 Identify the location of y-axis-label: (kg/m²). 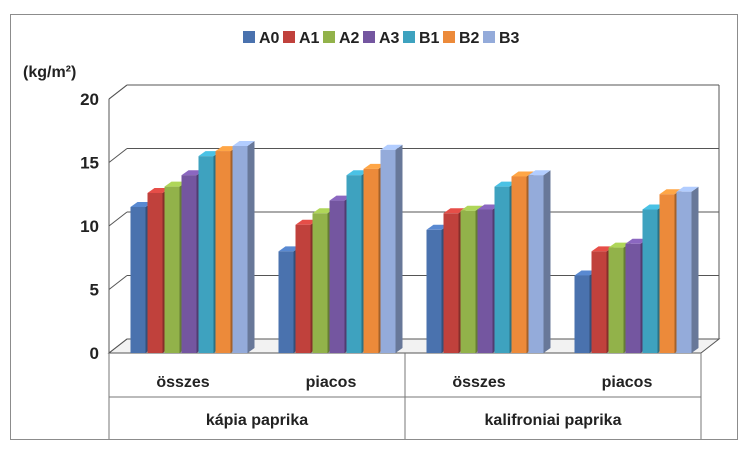
(49, 72).